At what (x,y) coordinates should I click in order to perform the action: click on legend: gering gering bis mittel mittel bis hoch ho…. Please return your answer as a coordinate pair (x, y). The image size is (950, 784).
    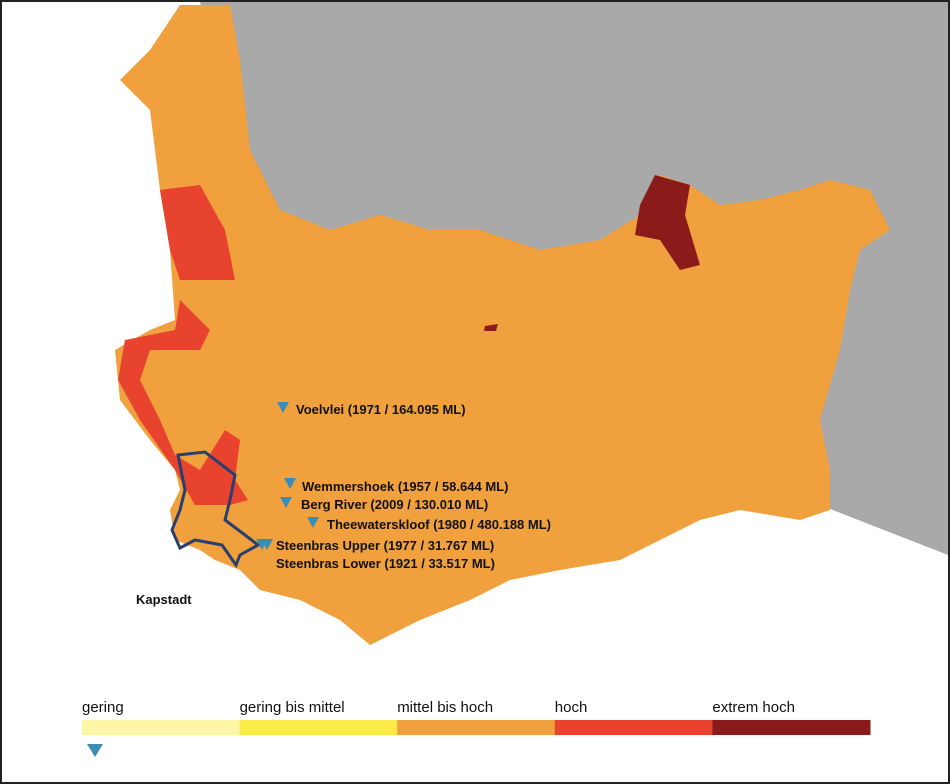
    Looking at the image, I should click on (476, 717).